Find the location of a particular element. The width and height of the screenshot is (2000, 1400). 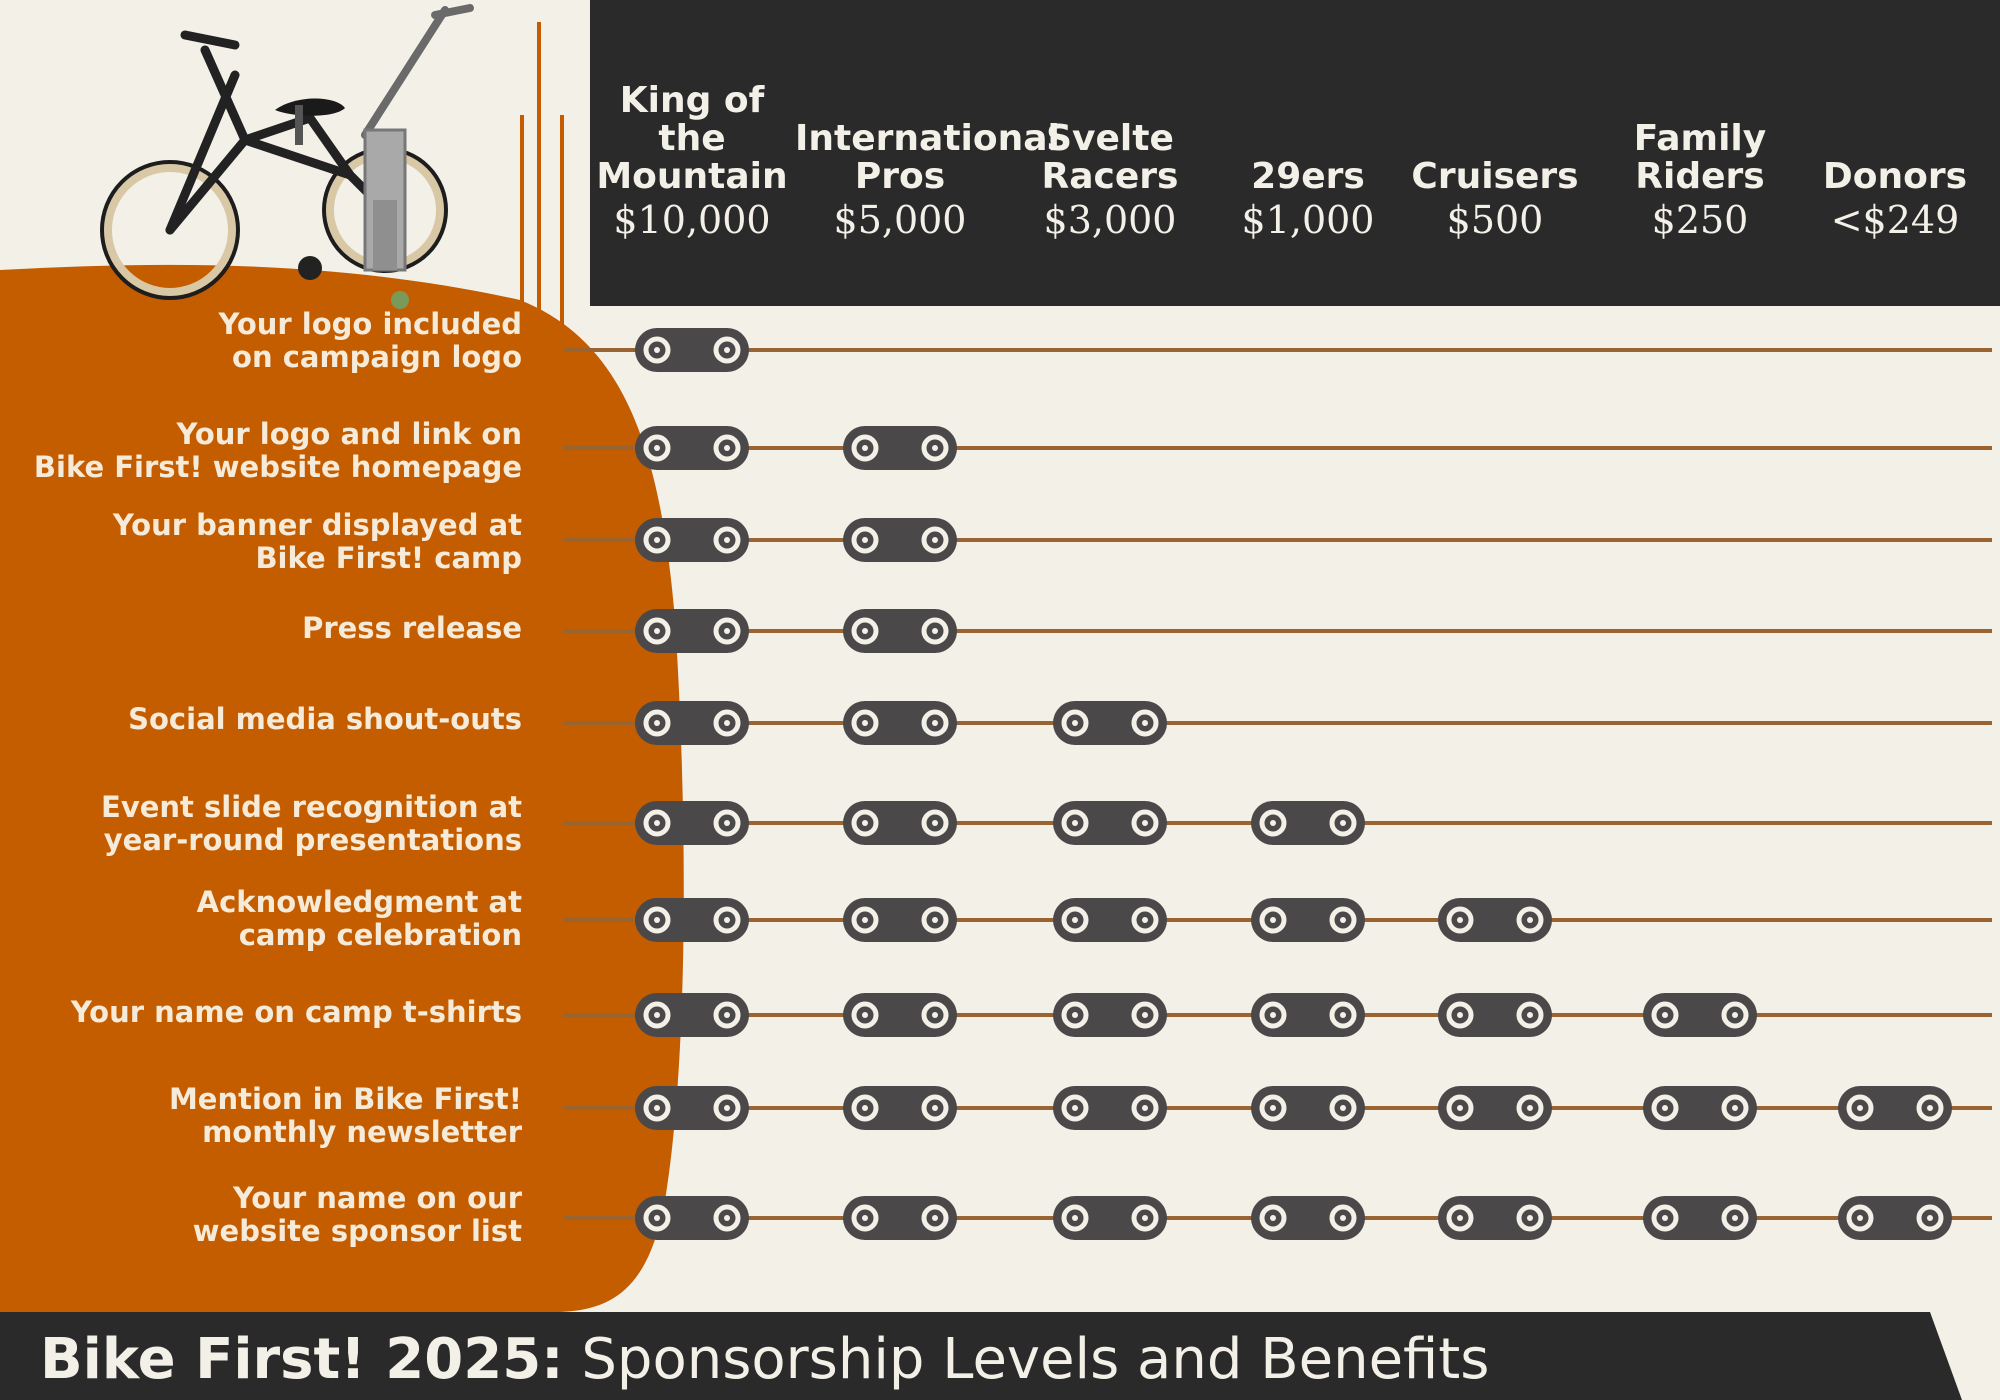

tier-name-line: Family is located at coordinates (1700, 138).